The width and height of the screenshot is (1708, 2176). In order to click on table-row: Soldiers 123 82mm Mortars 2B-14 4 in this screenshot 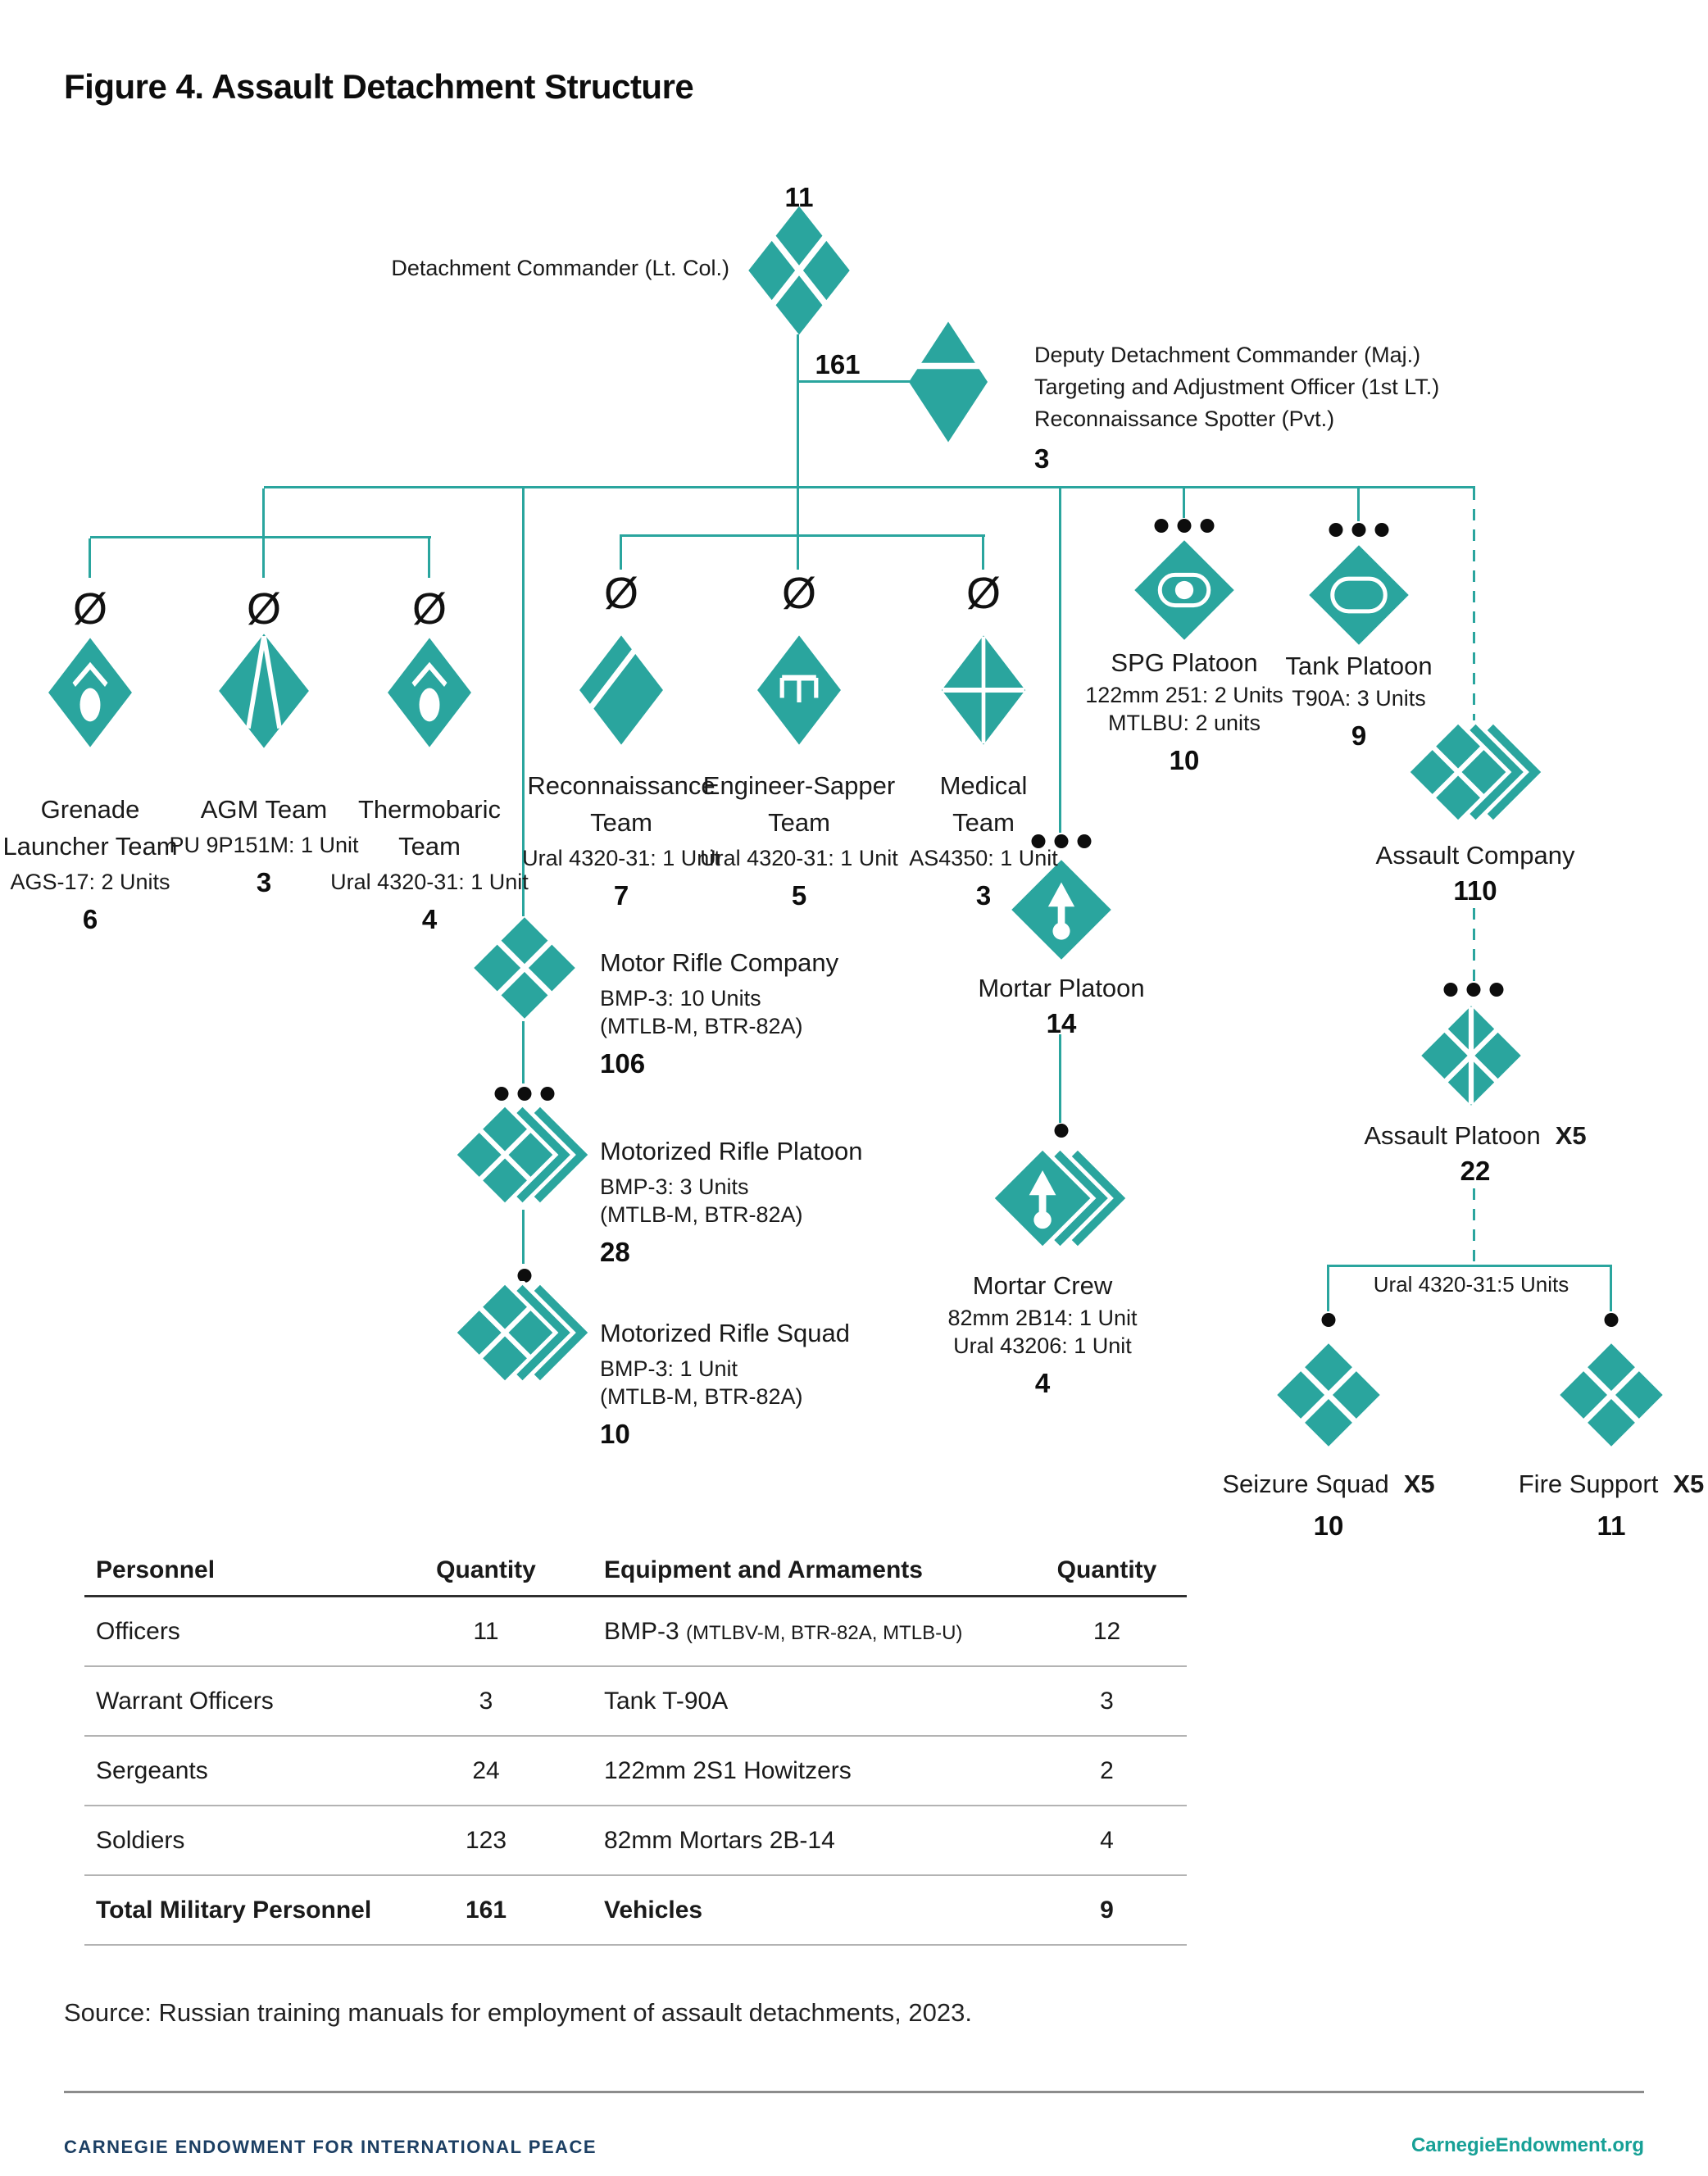, I will do `click(635, 1841)`.